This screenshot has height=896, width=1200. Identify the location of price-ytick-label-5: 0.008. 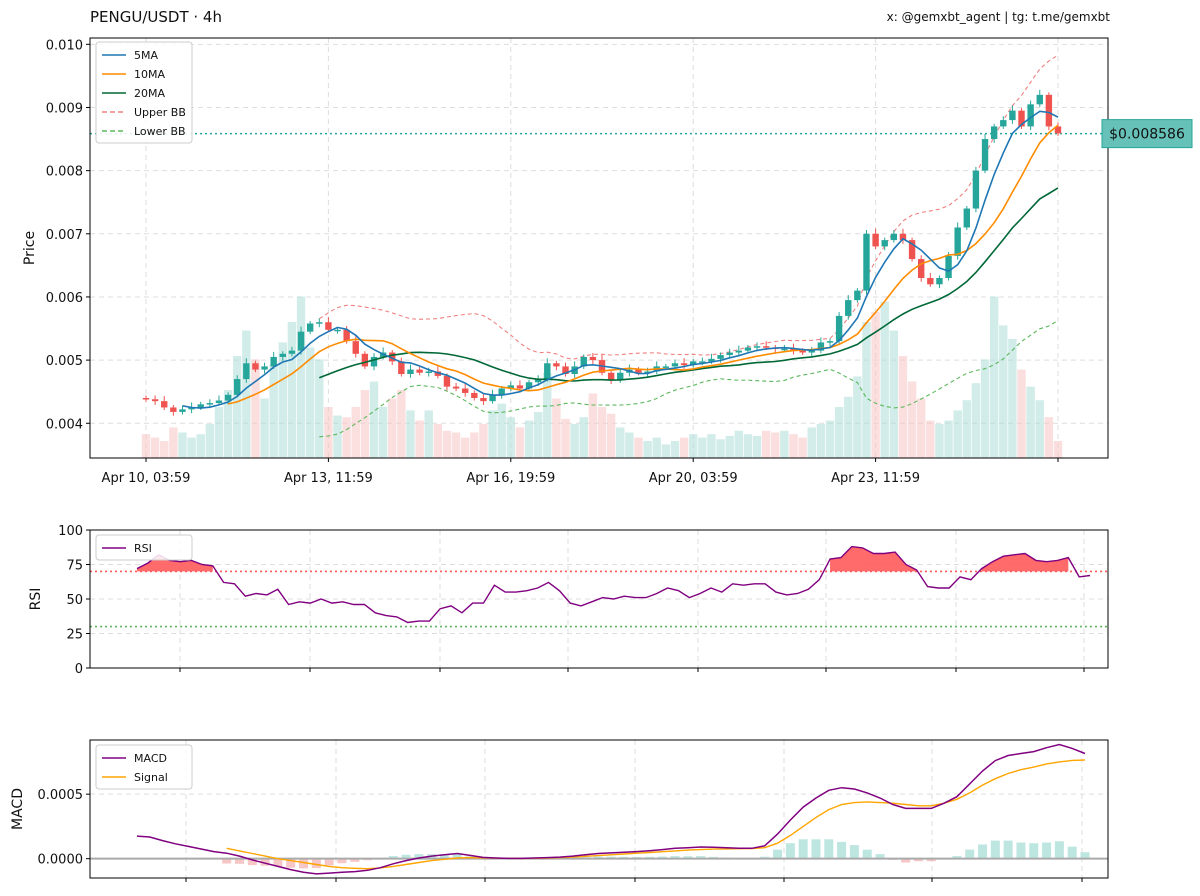
(64, 172).